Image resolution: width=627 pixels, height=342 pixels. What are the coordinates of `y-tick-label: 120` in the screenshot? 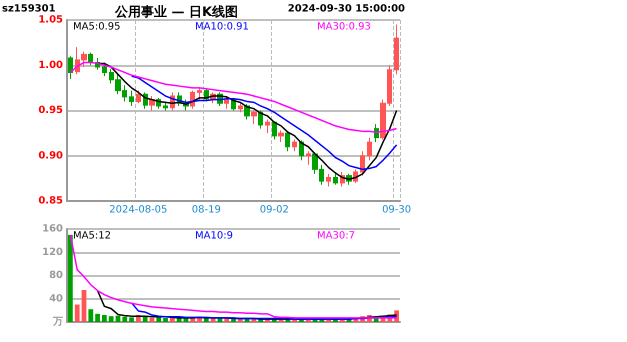 It's located at (53, 252).